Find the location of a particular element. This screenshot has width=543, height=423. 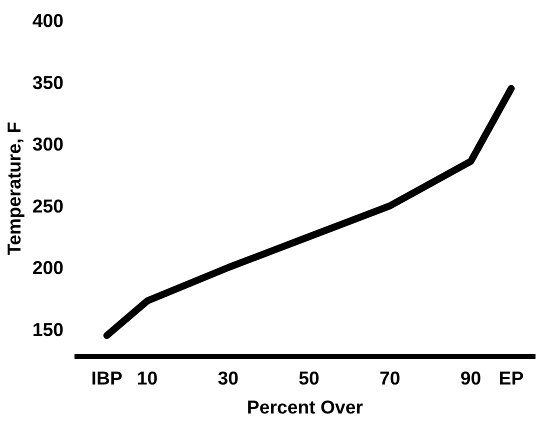

x-tick-label: 70 is located at coordinates (390, 378).